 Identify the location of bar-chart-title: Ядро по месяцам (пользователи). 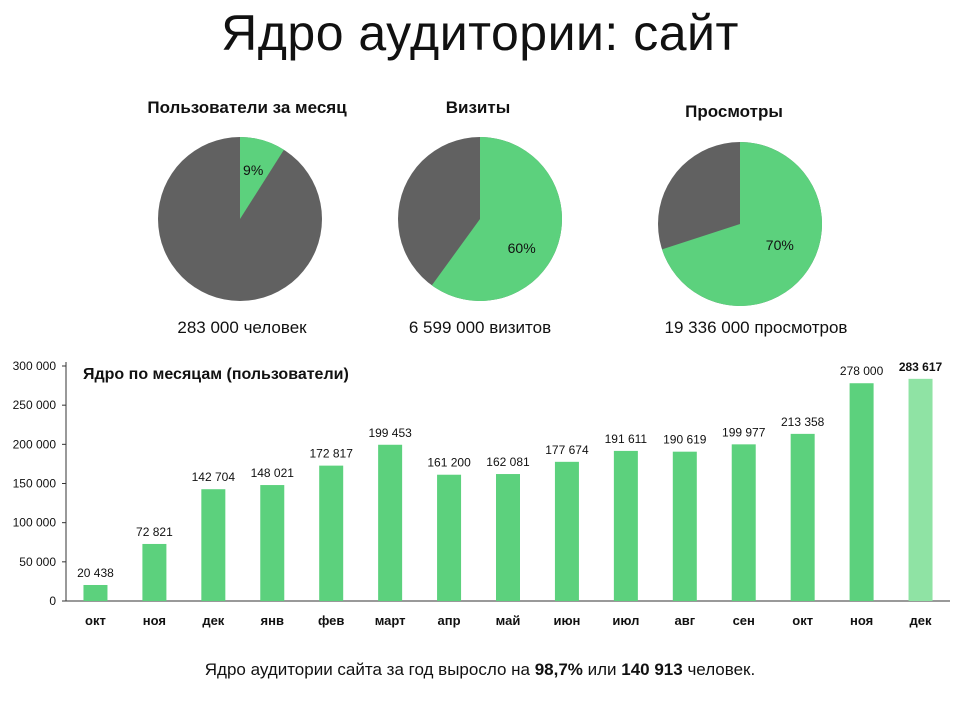
(216, 374).